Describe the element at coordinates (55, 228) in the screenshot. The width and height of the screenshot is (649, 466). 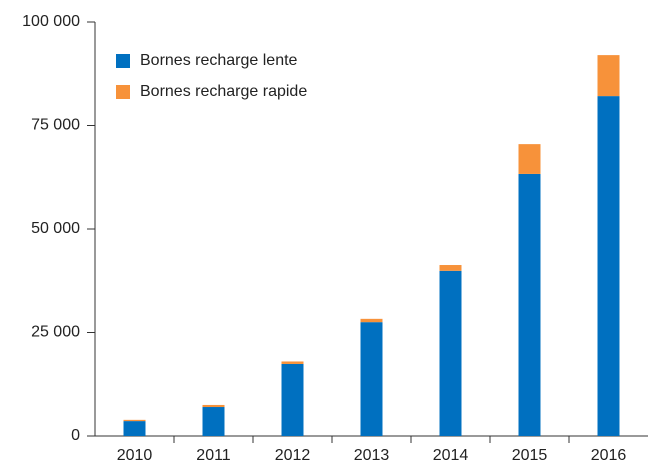
I see `y-tick-label: 50 000` at that location.